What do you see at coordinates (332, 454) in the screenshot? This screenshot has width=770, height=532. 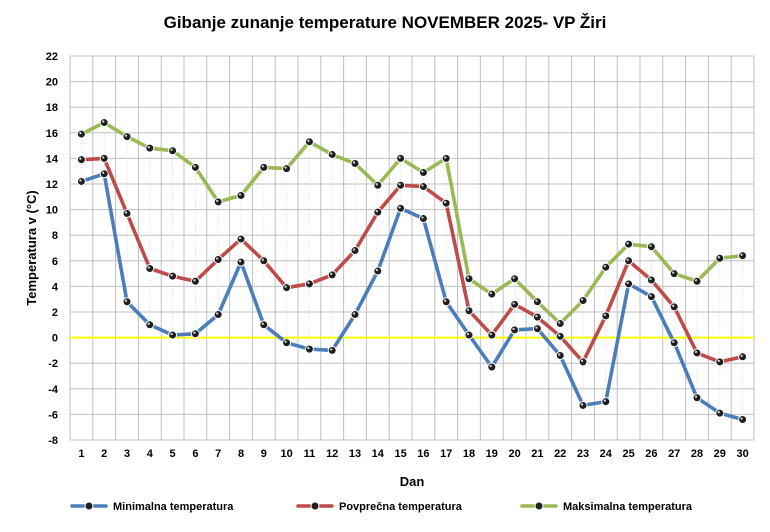 I see `x-tick-label: 12` at bounding box center [332, 454].